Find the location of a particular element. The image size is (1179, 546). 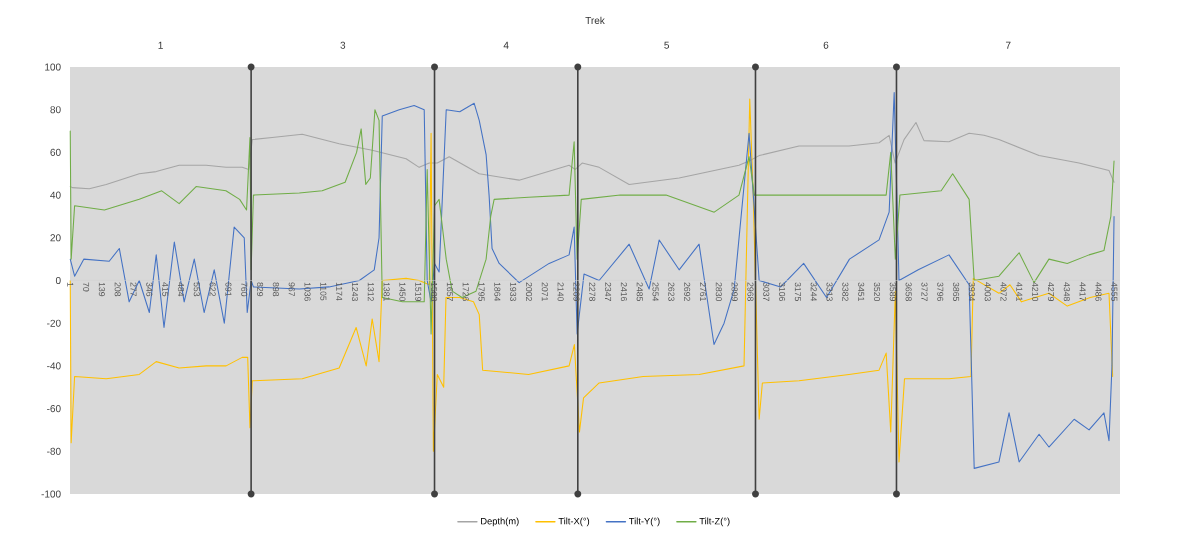

x-tick-label: 1105 is located at coordinates (323, 291).